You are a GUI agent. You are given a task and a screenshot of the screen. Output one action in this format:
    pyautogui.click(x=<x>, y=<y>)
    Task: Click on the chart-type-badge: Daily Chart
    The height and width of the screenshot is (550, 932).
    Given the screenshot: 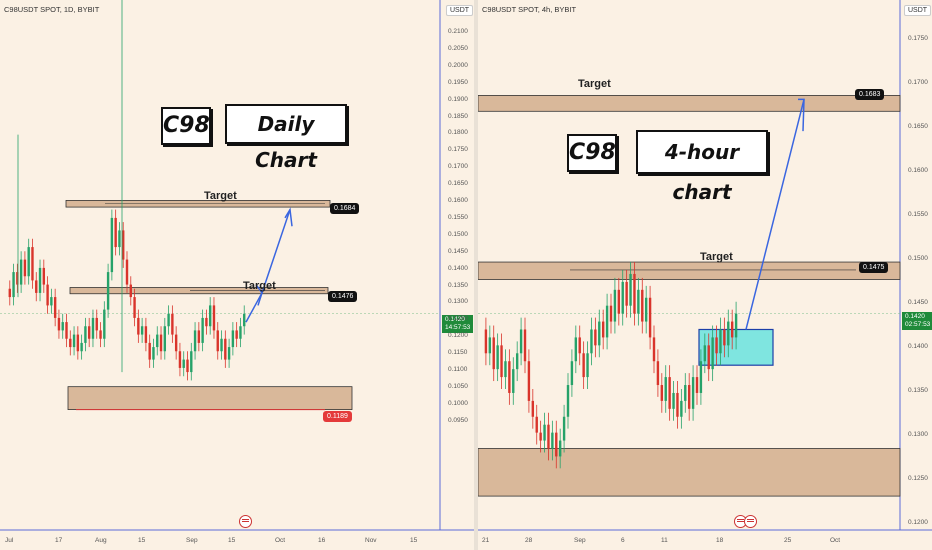 What is the action you would take?
    pyautogui.click(x=286, y=138)
    